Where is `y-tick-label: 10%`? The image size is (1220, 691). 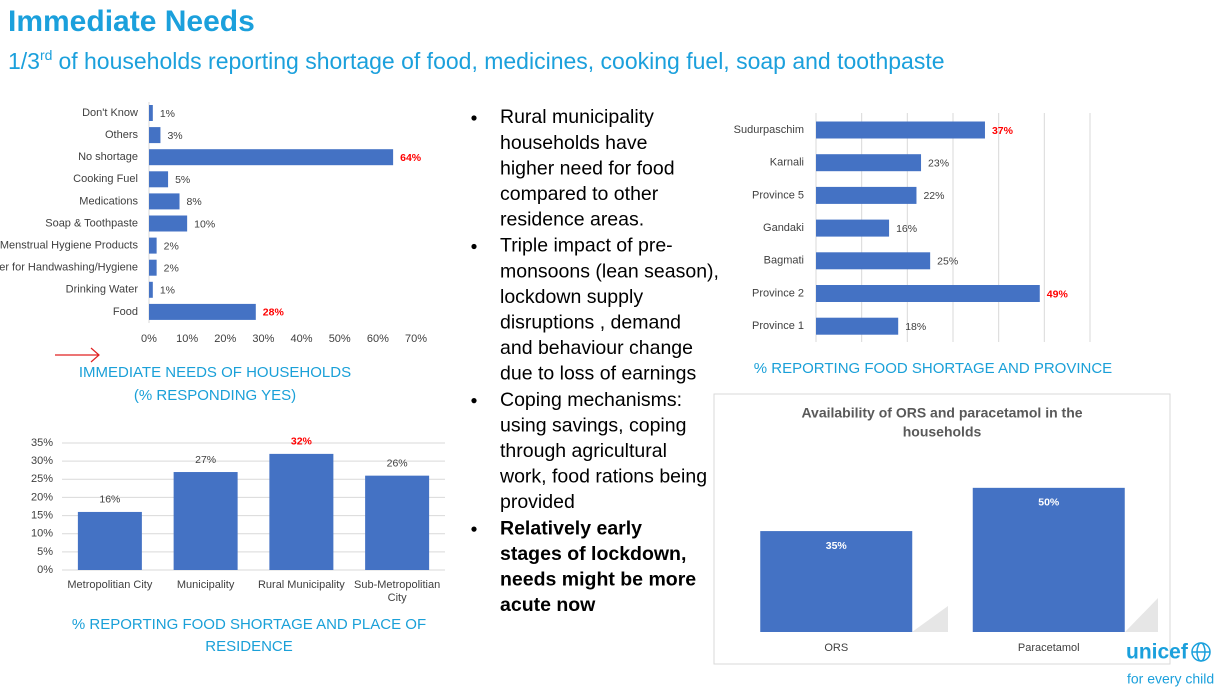 y-tick-label: 10% is located at coordinates (42, 534).